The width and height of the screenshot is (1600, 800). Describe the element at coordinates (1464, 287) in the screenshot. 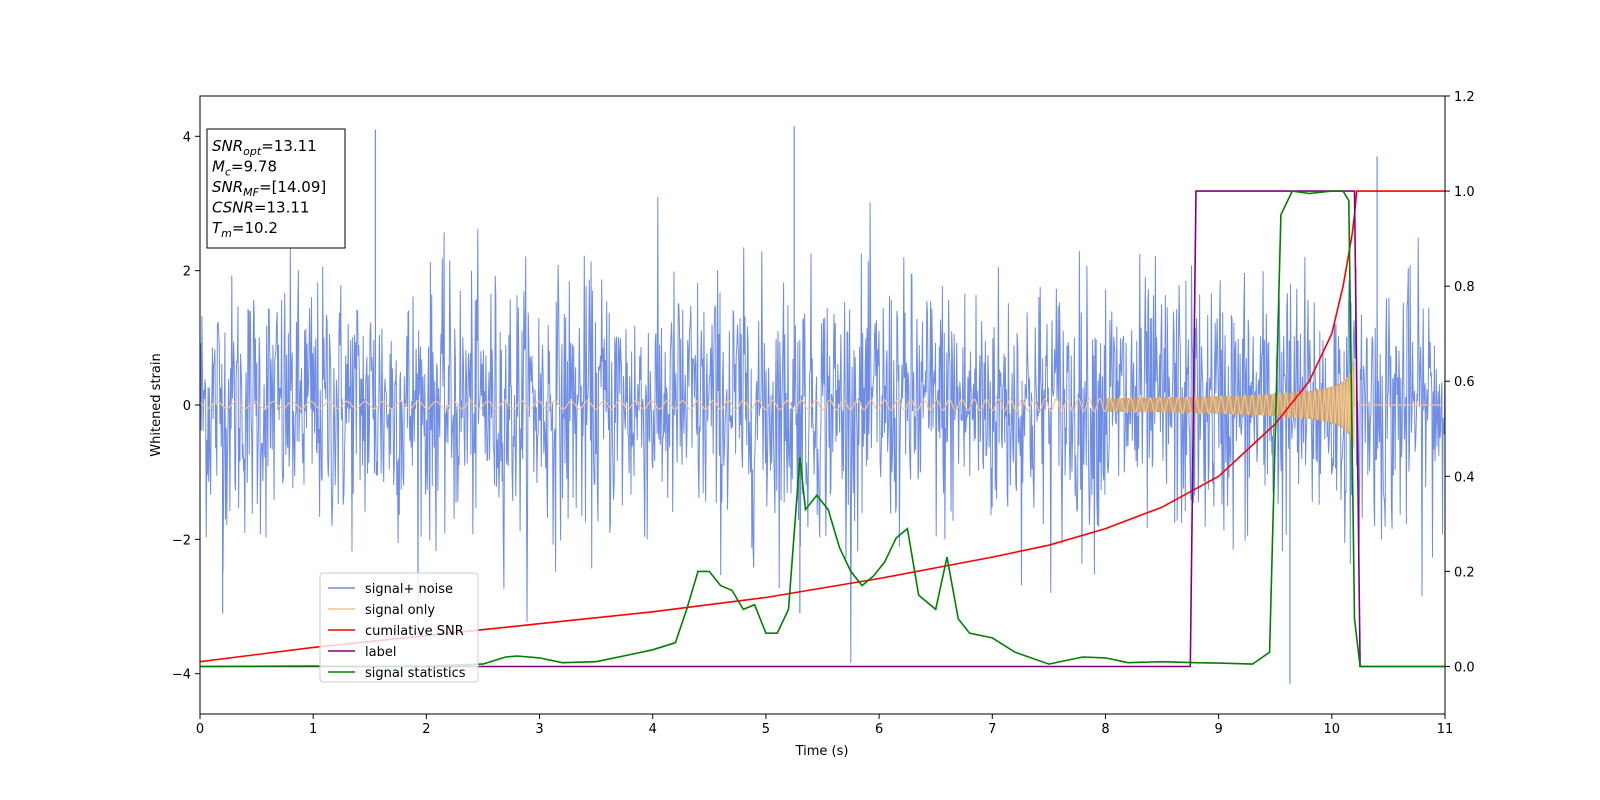

I see `y-right-tick-label: 0.8` at that location.